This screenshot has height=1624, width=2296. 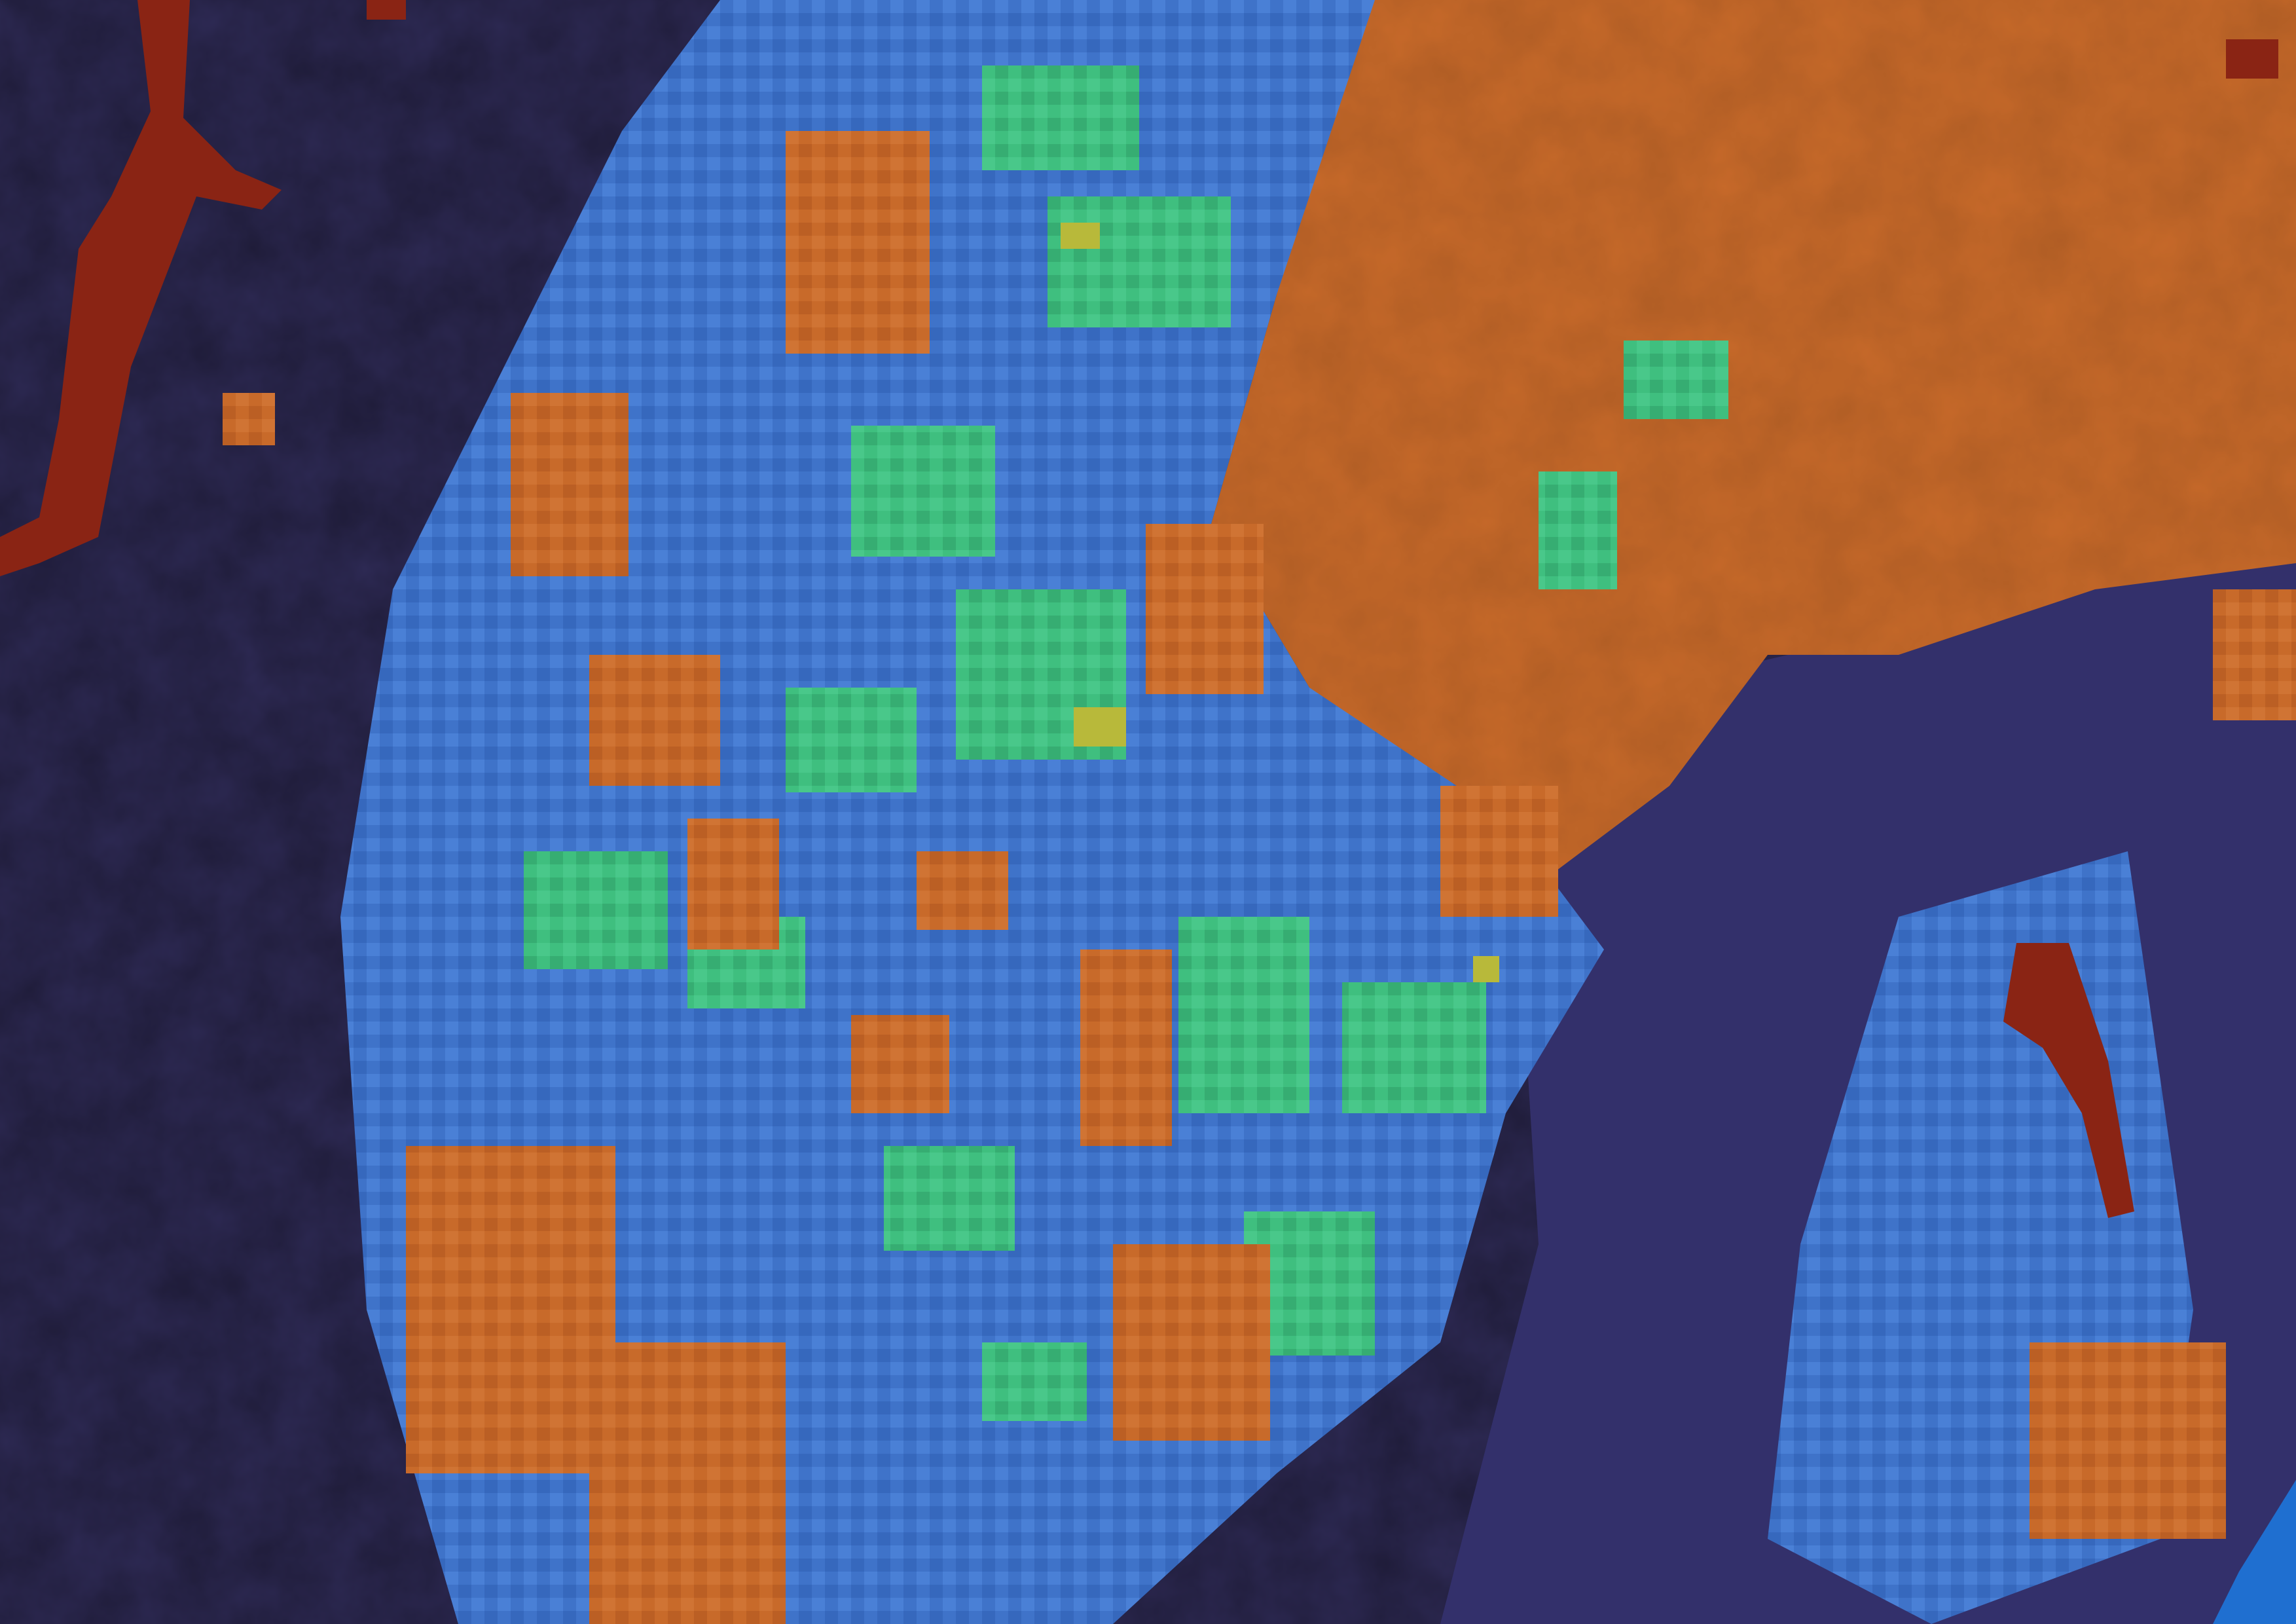 I want to click on elevated-patches, so click(x=1280, y=602).